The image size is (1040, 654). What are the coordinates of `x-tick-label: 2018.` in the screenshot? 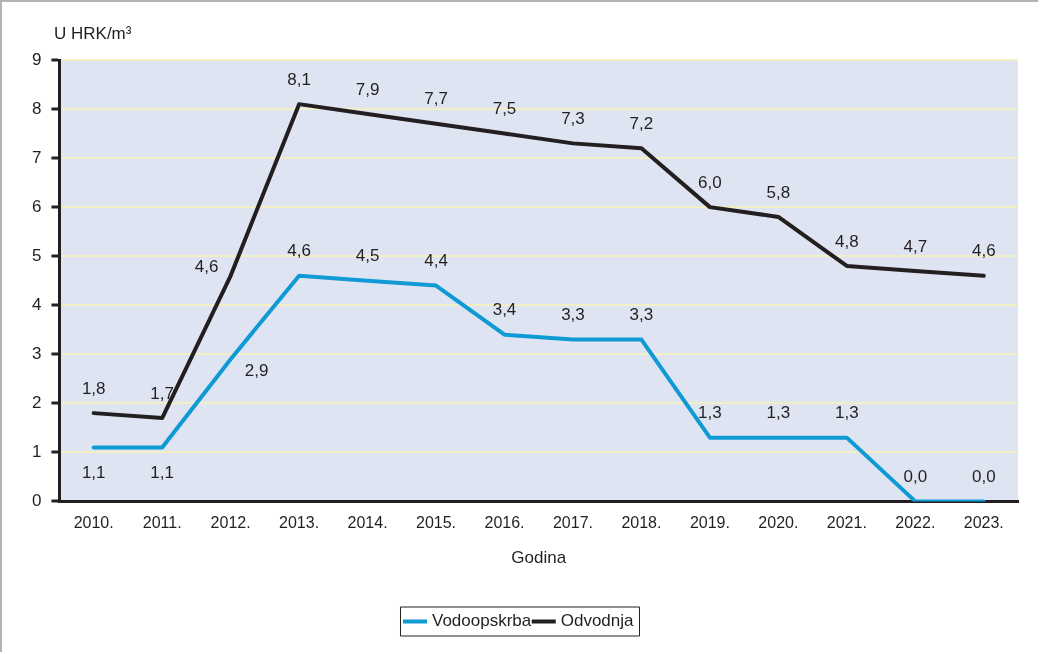 It's located at (641, 523).